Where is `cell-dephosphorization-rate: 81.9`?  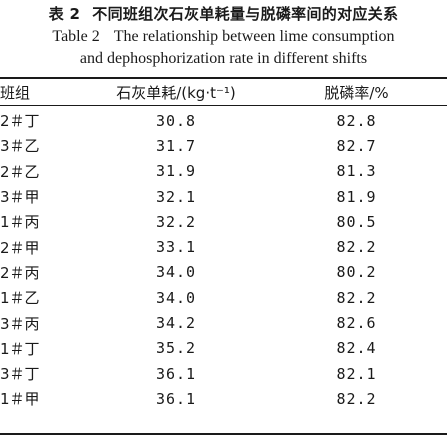
cell-dephosphorization-rate: 81.9 is located at coordinates (356, 196).